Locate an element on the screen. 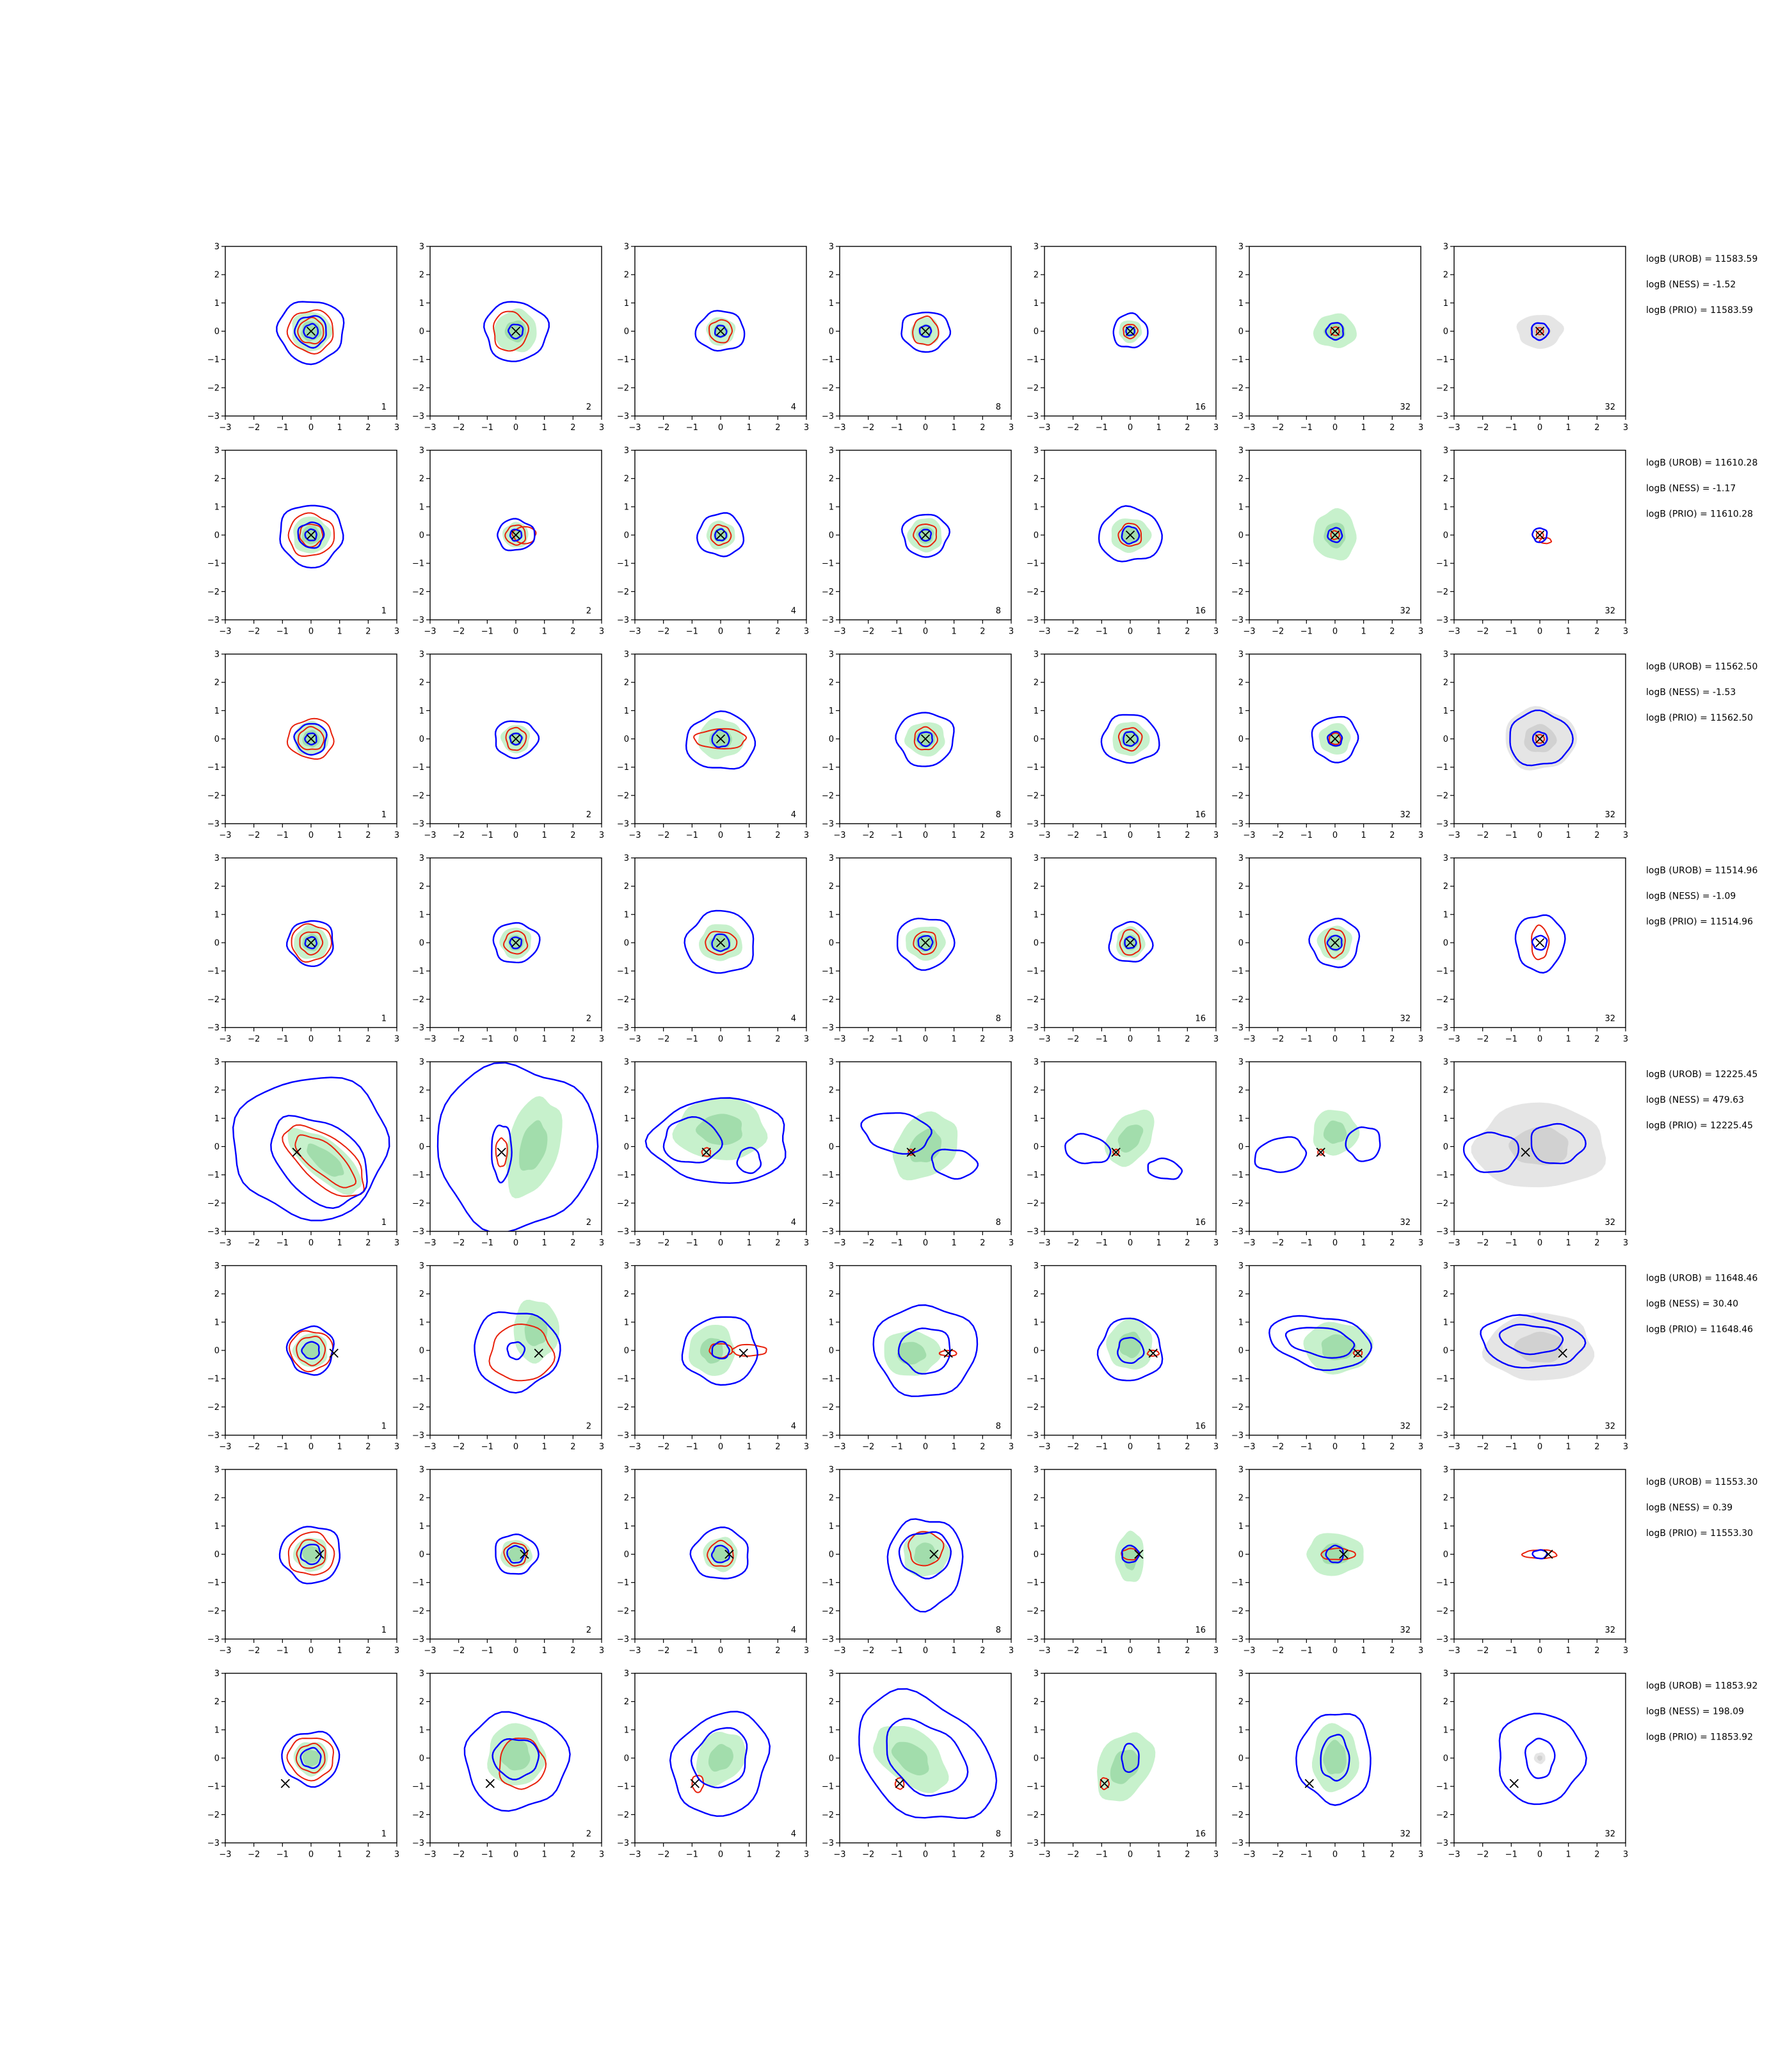  panel-r8-c1: −3 −3 −2 −2 −1 −1 0 0 1 1 2 2 3 3 1 is located at coordinates (303, 1764).